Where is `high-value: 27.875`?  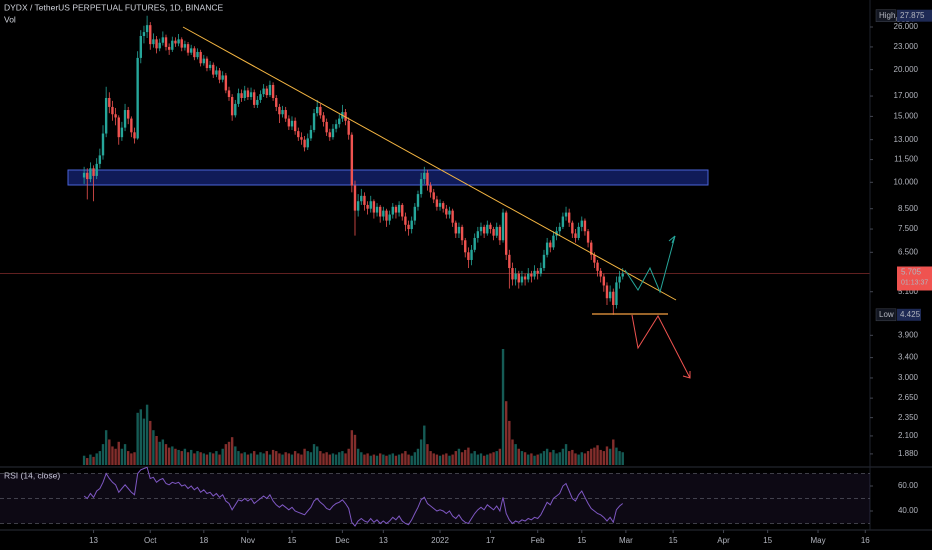
high-value: 27.875 is located at coordinates (912, 15).